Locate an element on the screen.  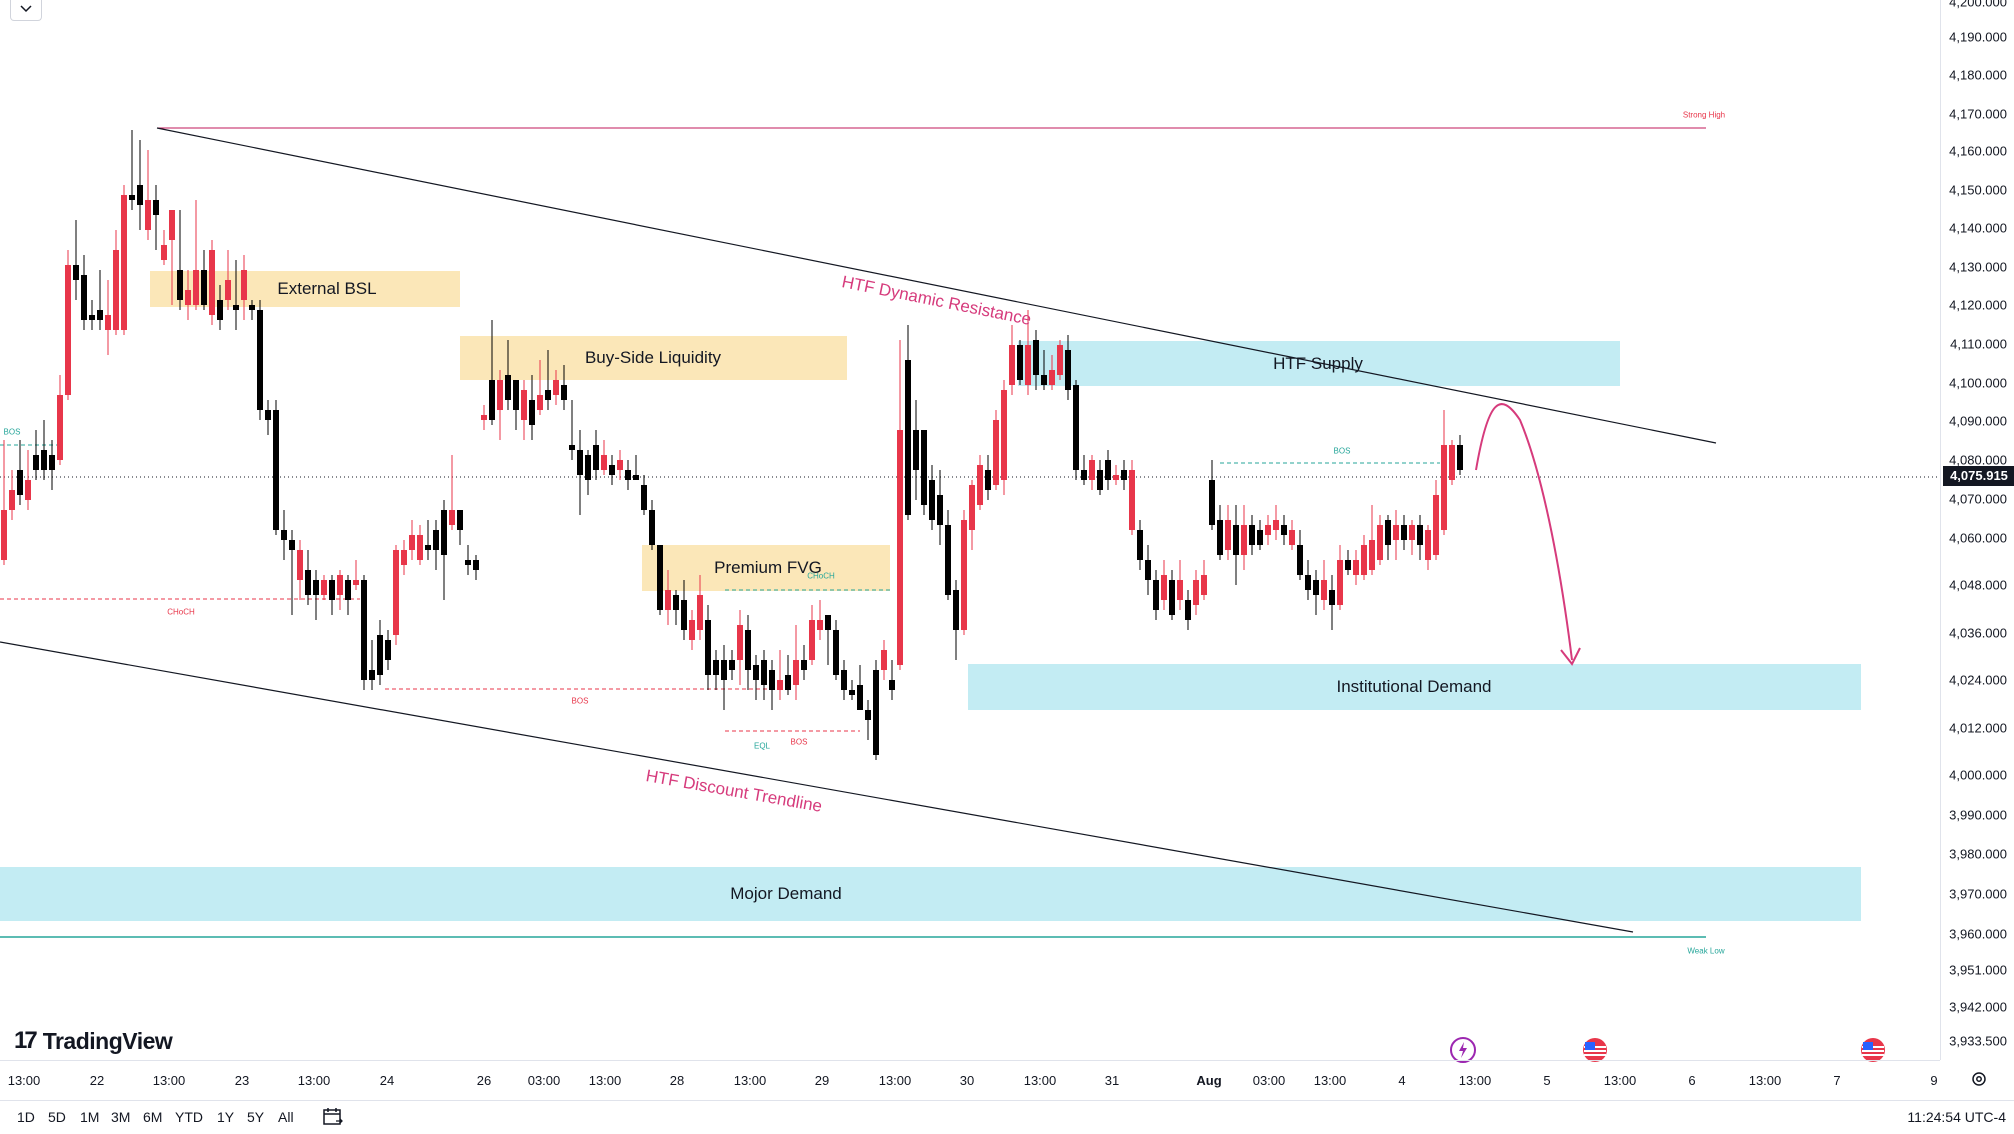
range-button-5y: 5Y is located at coordinates (256, 1117).